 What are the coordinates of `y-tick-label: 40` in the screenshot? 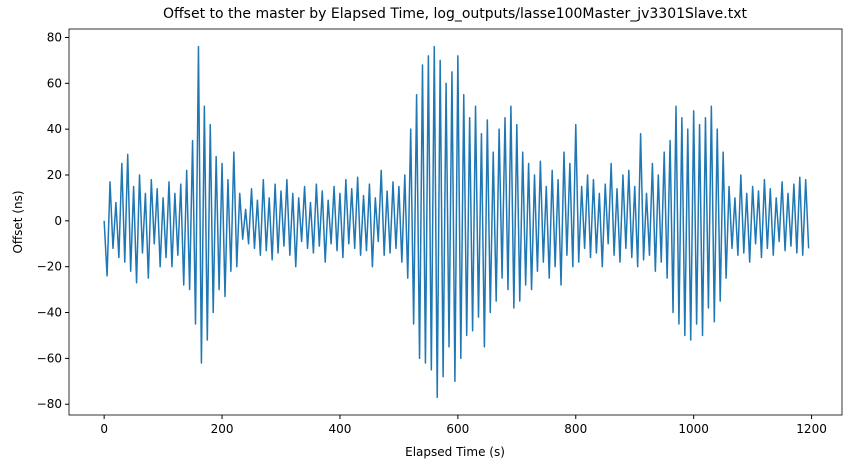 It's located at (54, 129).